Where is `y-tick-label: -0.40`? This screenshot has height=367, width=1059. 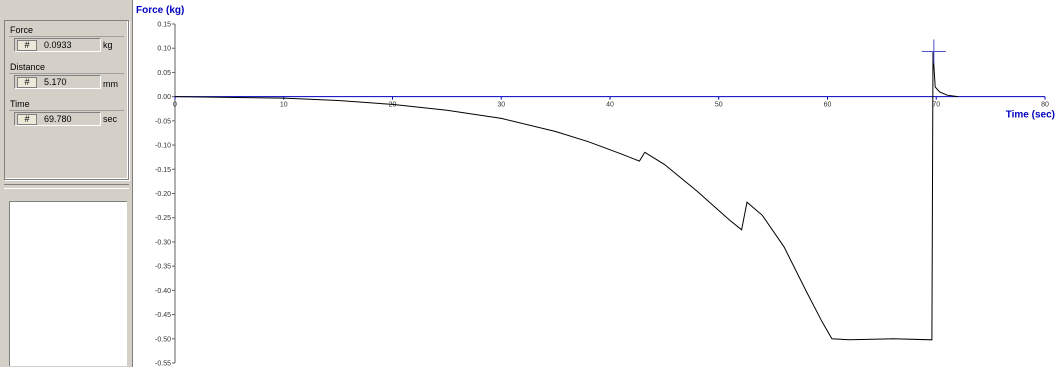 y-tick-label: -0.40 is located at coordinates (163, 291).